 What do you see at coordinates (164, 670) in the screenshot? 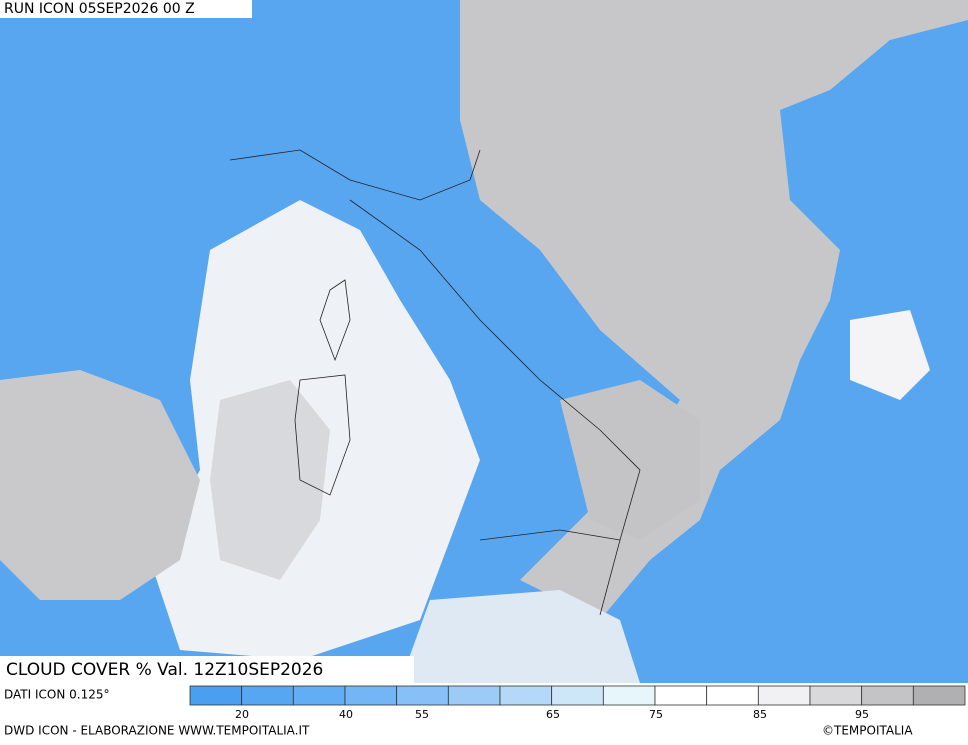
I see `map-title: CLOUD COVER % Val. 12Z10SEP2026` at bounding box center [164, 670].